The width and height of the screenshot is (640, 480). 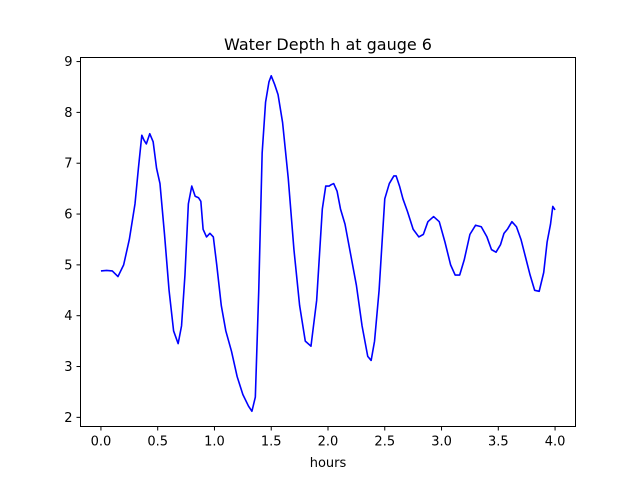 What do you see at coordinates (498, 442) in the screenshot?
I see `x-tick-label: 3.5` at bounding box center [498, 442].